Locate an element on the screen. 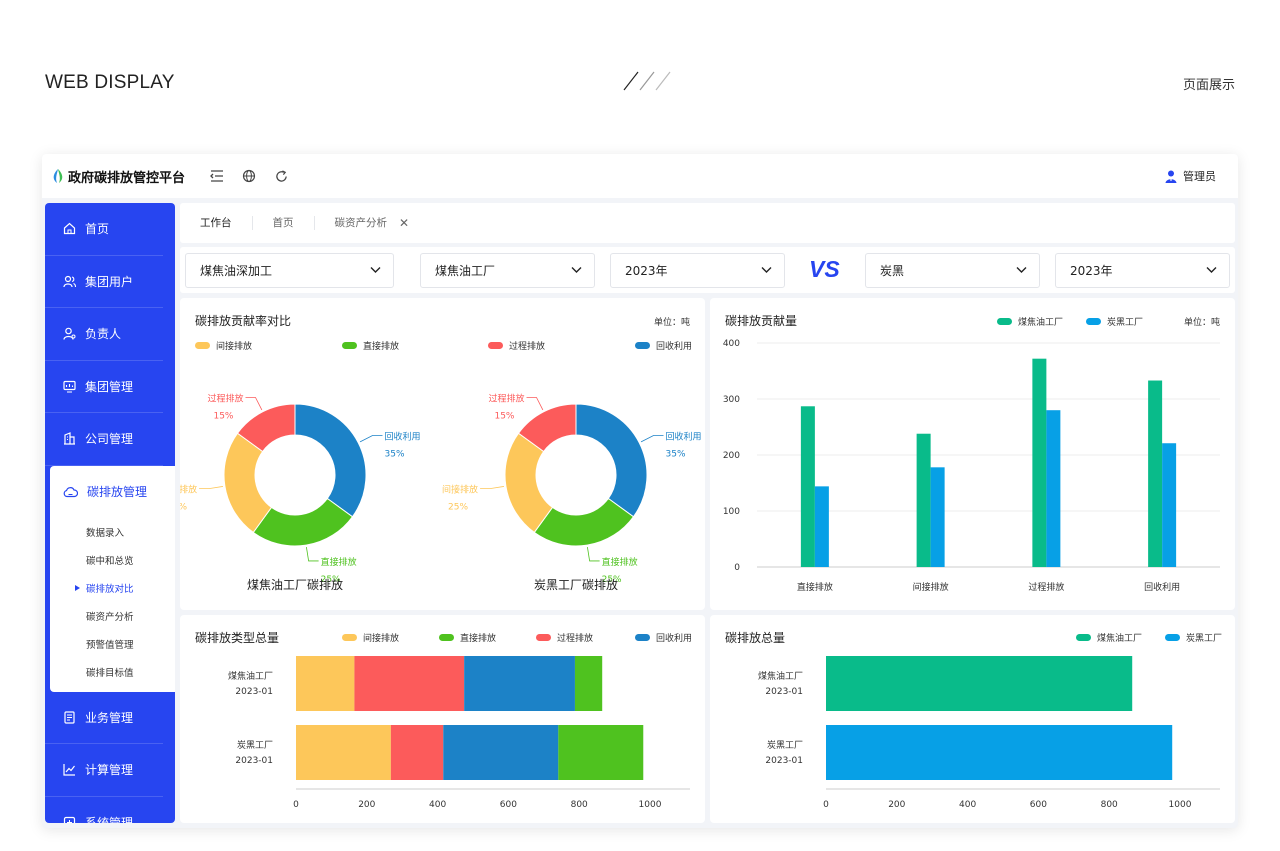 This screenshot has width=1280, height=851. x-tick-label: 600 is located at coordinates (1038, 805).